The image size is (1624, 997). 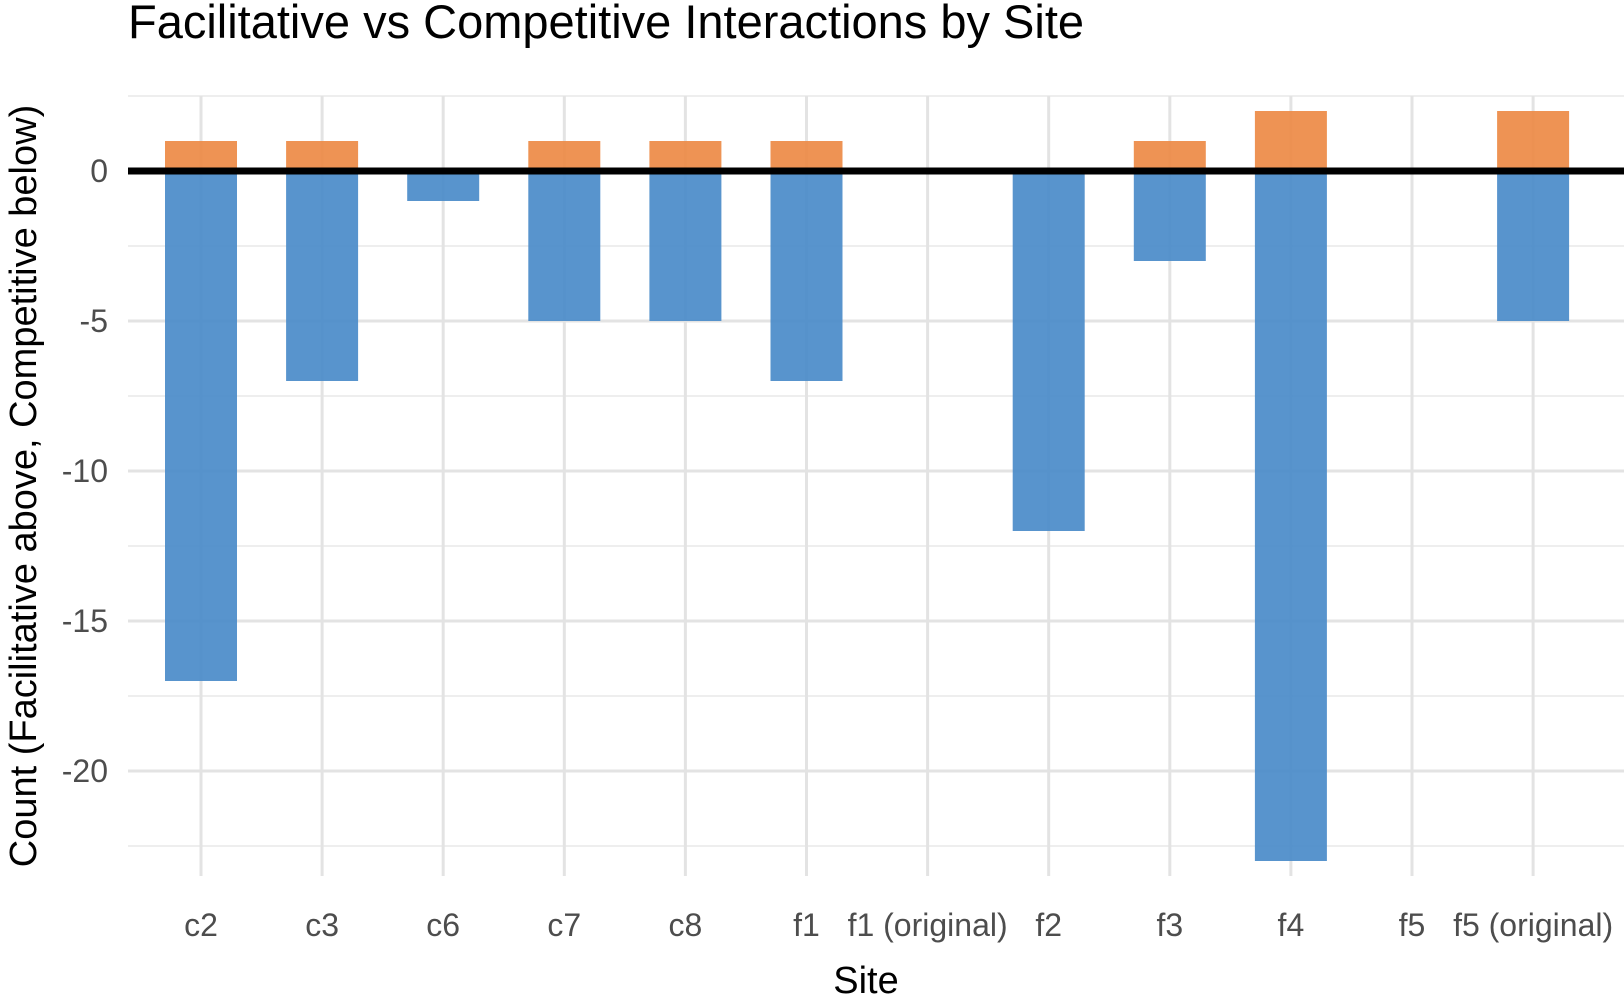 What do you see at coordinates (564, 925) in the screenshot?
I see `x-tick-label: c7` at bounding box center [564, 925].